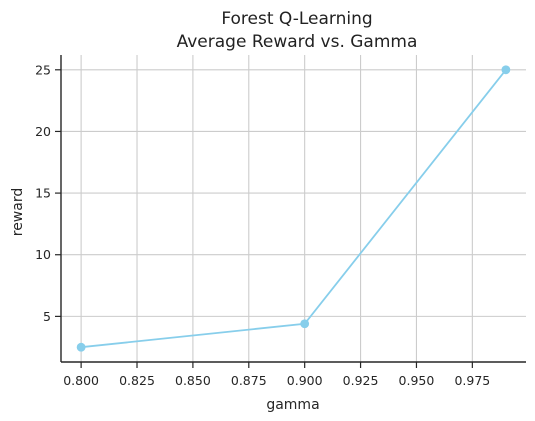  I want to click on x-tick-label: 0.825, so click(137, 380).